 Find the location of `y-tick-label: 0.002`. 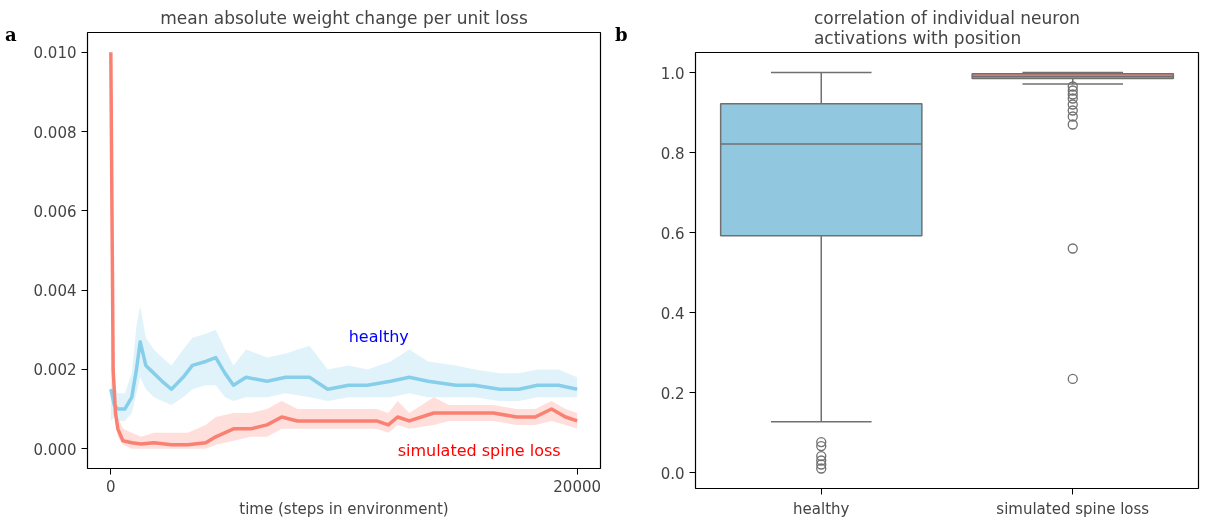

y-tick-label: 0.002 is located at coordinates (55, 370).